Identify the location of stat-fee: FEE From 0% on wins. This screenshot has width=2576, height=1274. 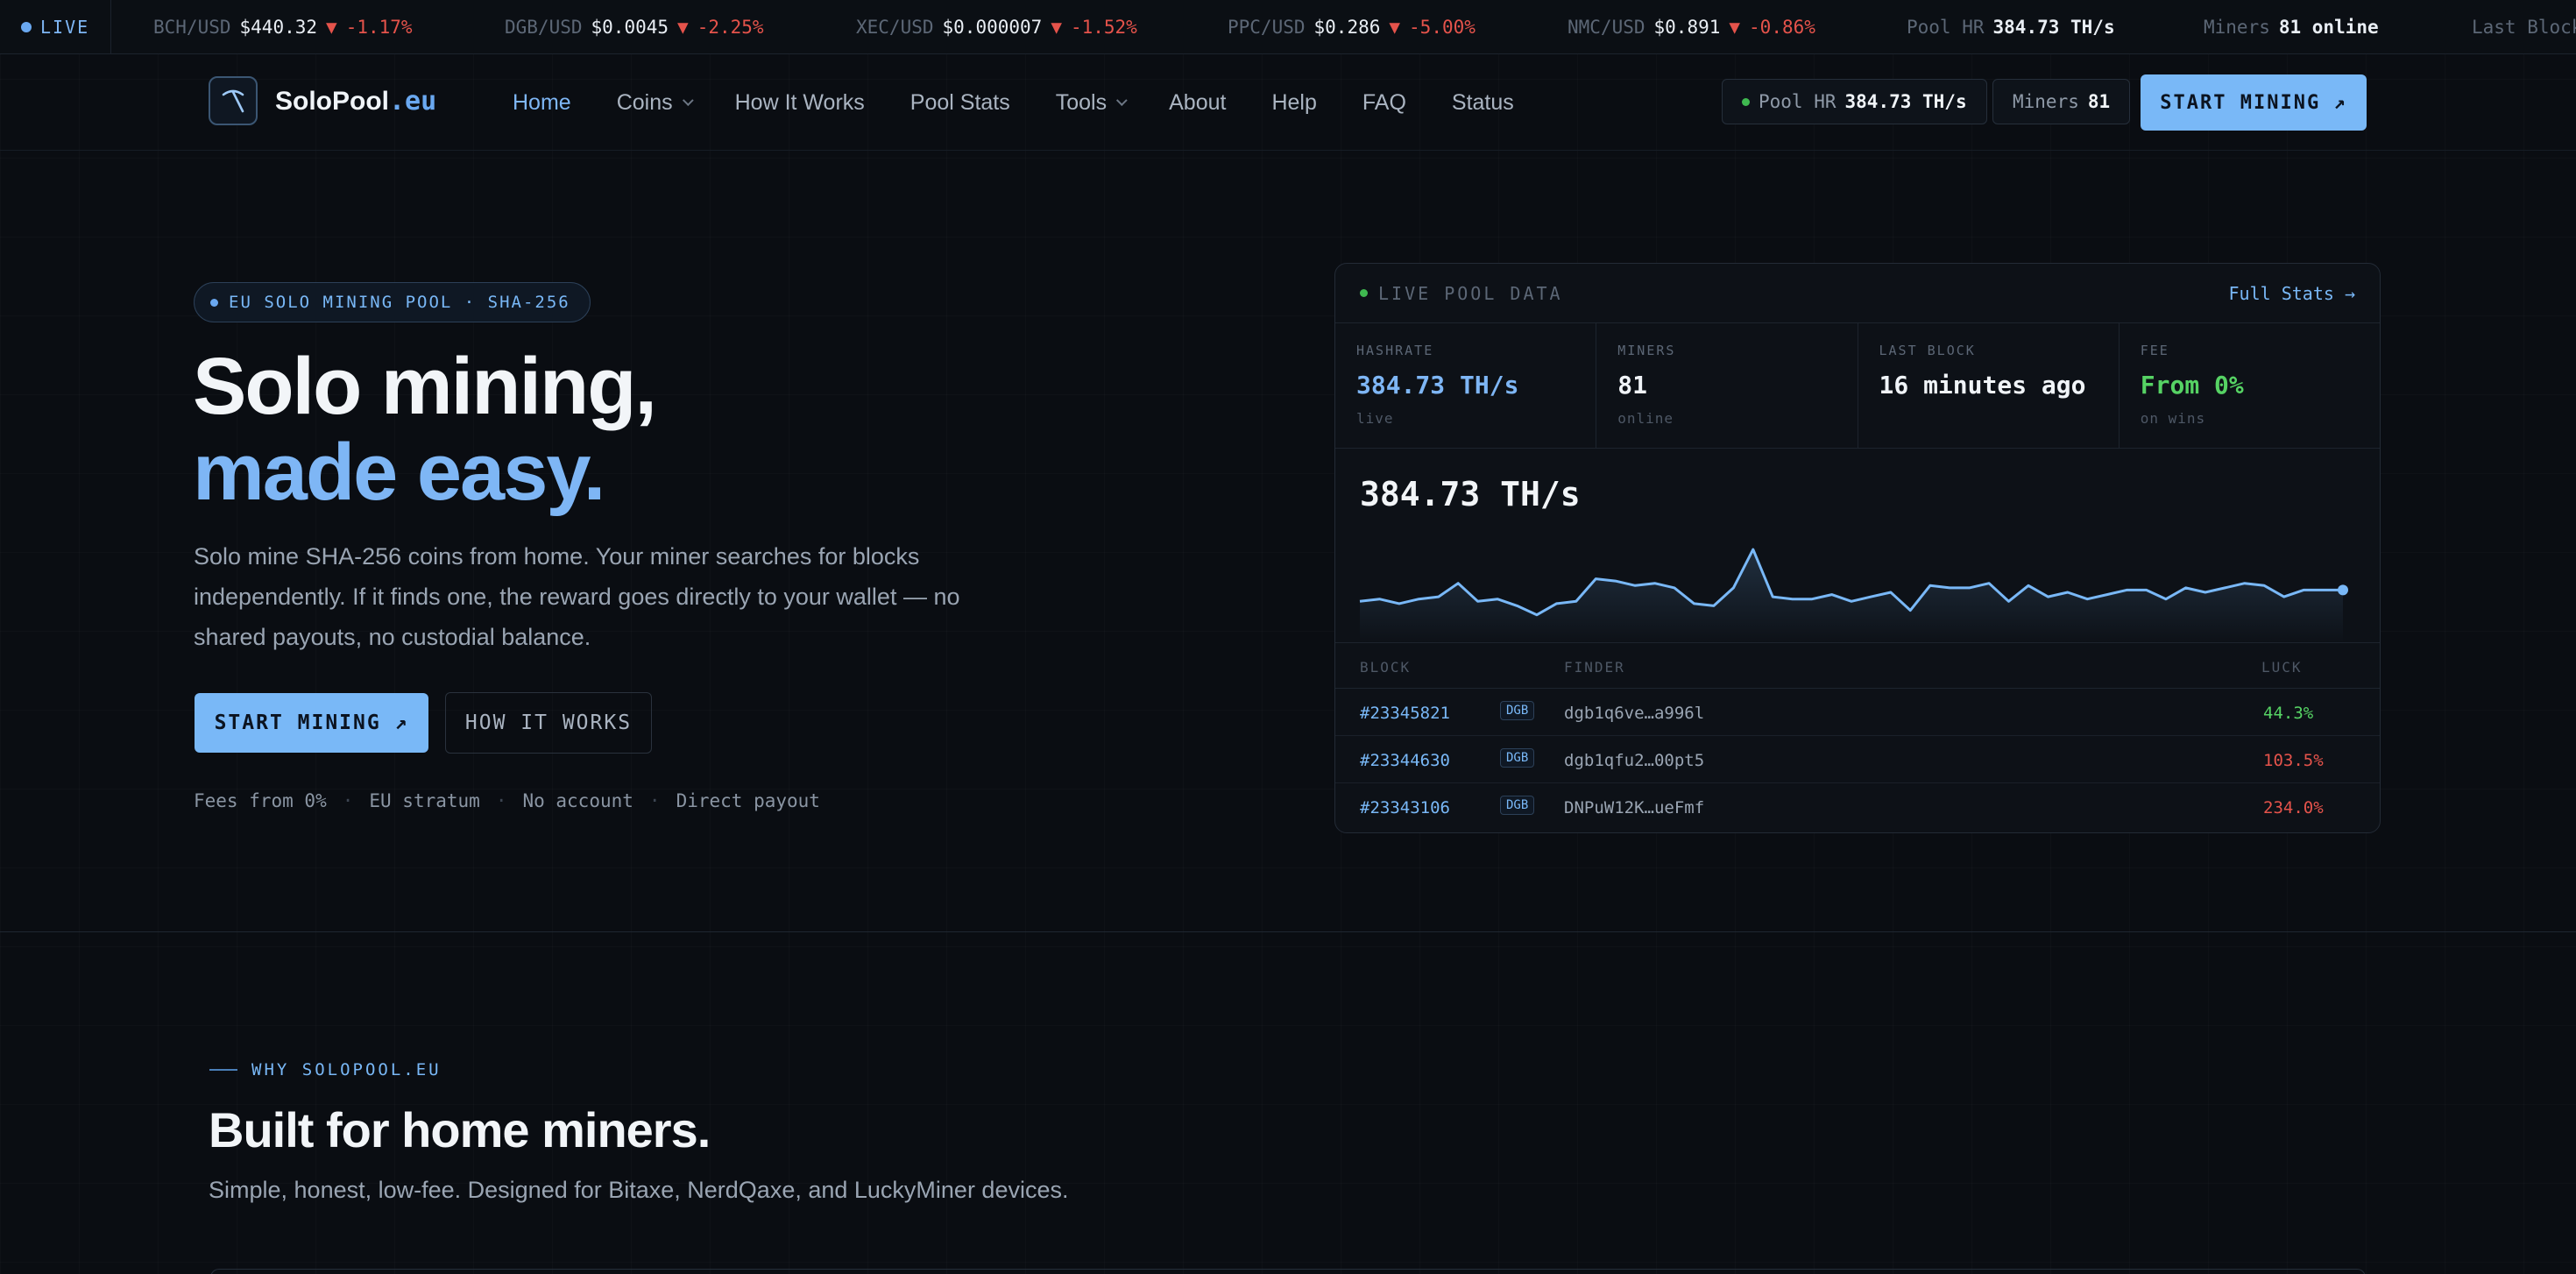
(2250, 385).